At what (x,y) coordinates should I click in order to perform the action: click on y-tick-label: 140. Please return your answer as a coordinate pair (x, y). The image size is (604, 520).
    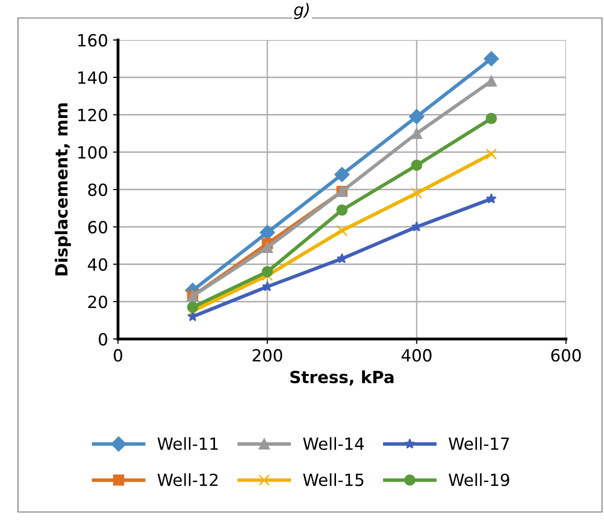
    Looking at the image, I should click on (93, 77).